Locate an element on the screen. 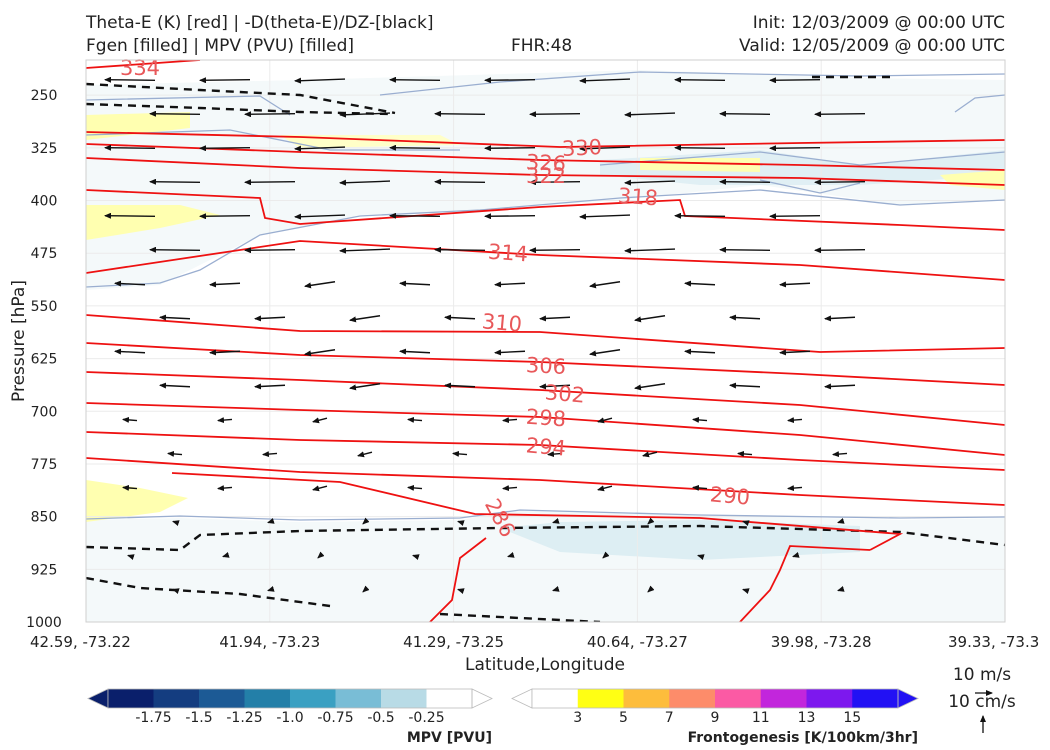 The width and height of the screenshot is (1050, 750). fgen-colorbar-tick-1: 5 is located at coordinates (623, 718).